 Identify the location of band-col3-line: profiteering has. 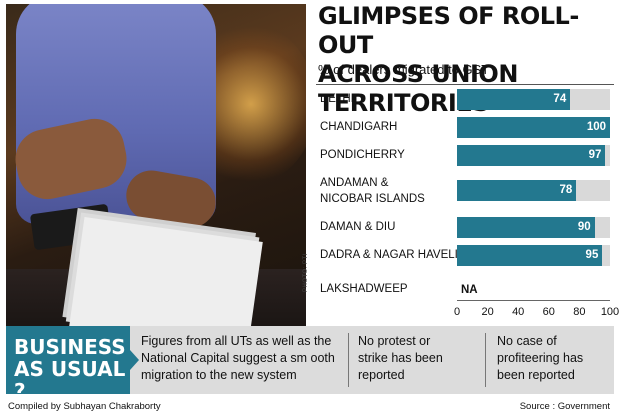
(540, 358).